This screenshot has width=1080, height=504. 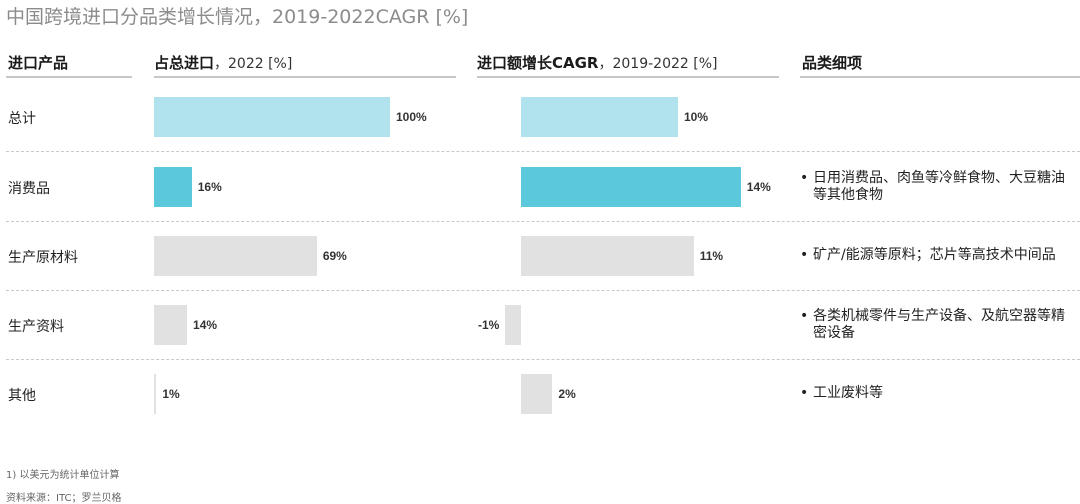 I want to click on cagr-value-label: 11%, so click(x=711, y=256).